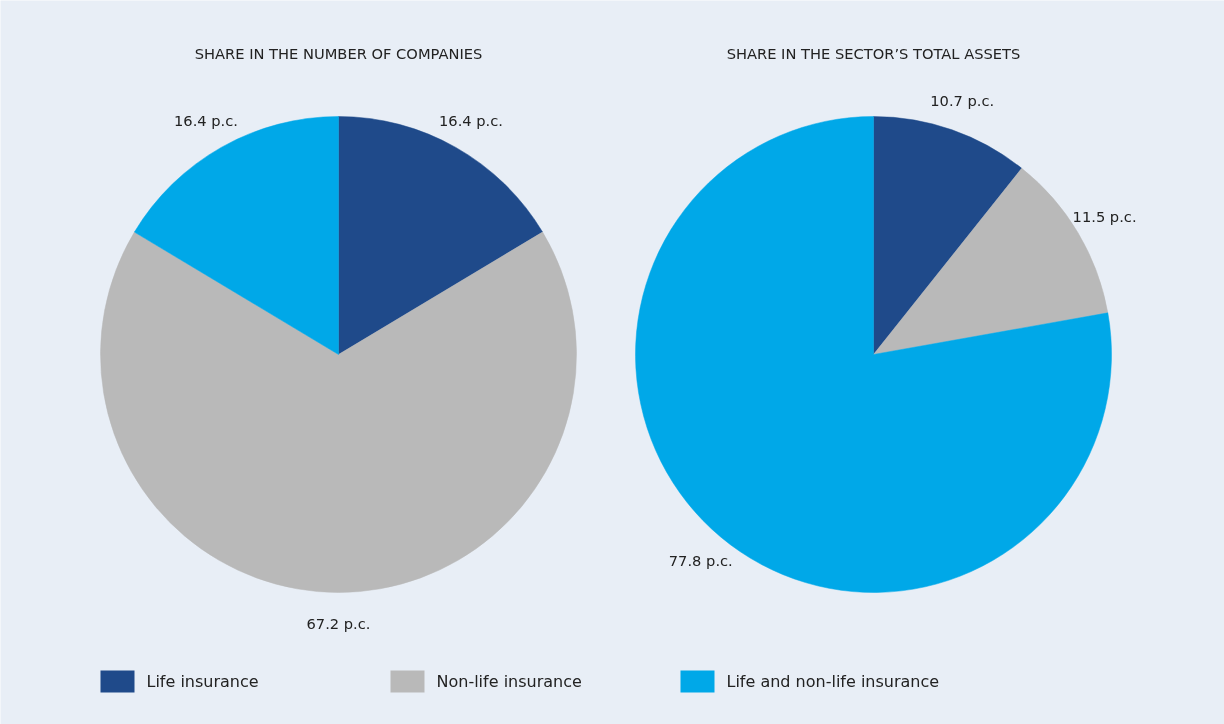 This screenshot has height=724, width=1224. What do you see at coordinates (700, 561) in the screenshot?
I see `data-label: 77.8 p.c.` at bounding box center [700, 561].